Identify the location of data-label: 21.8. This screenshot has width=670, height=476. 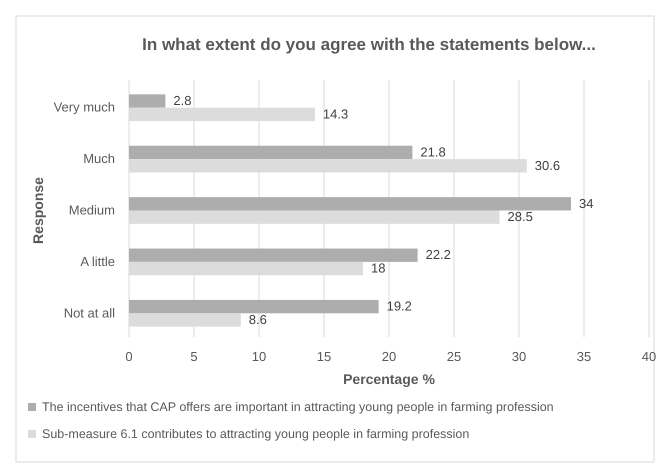
(433, 152).